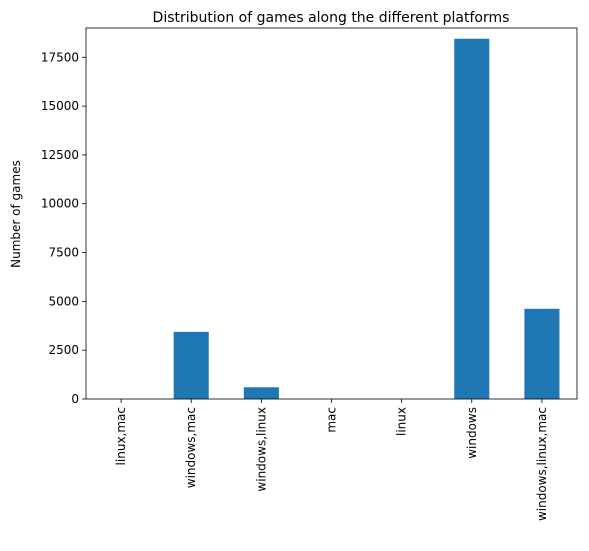 The image size is (589, 551). Describe the element at coordinates (332, 420) in the screenshot. I see `x-tick-label: mac` at that location.